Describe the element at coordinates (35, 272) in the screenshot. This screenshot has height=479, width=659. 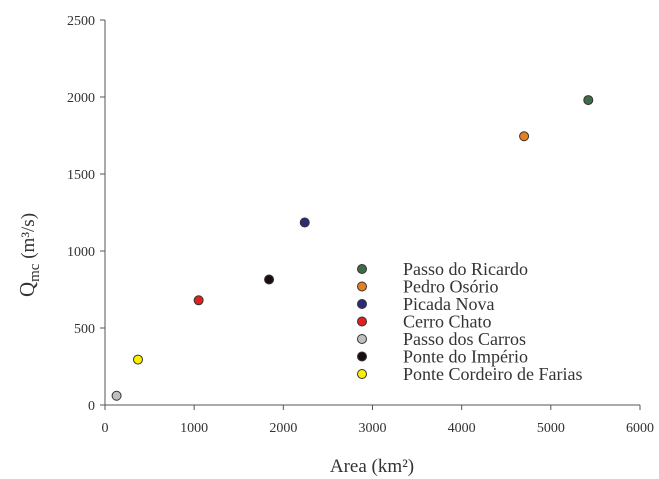
I see `y-axis-title-subscript: mc` at that location.